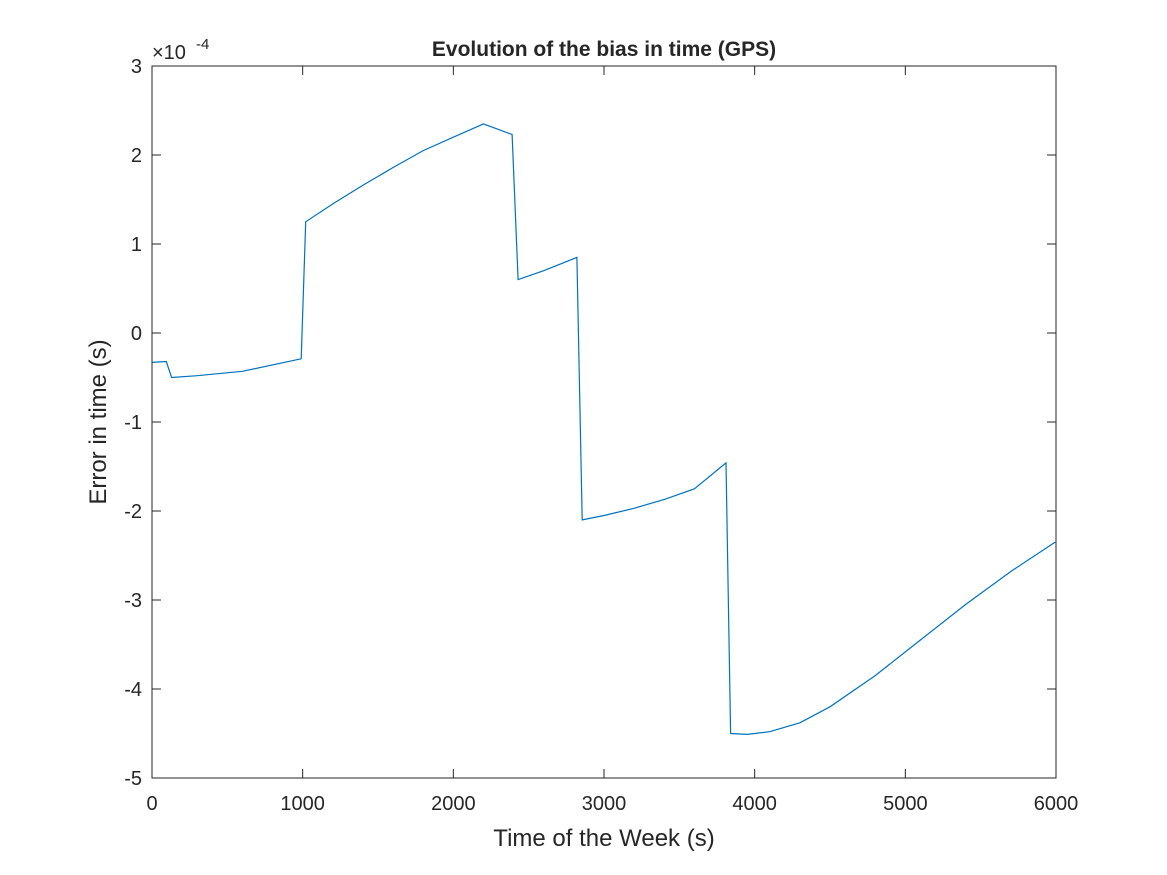  What do you see at coordinates (202, 44) in the screenshot?
I see `y-exponent-power: -4` at bounding box center [202, 44].